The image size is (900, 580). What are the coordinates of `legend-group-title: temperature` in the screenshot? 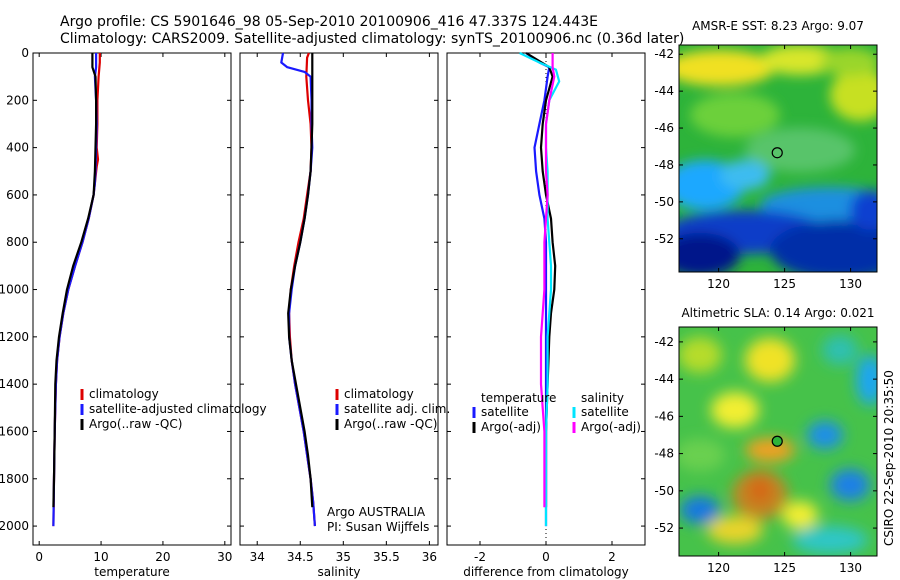 It's located at (518, 398).